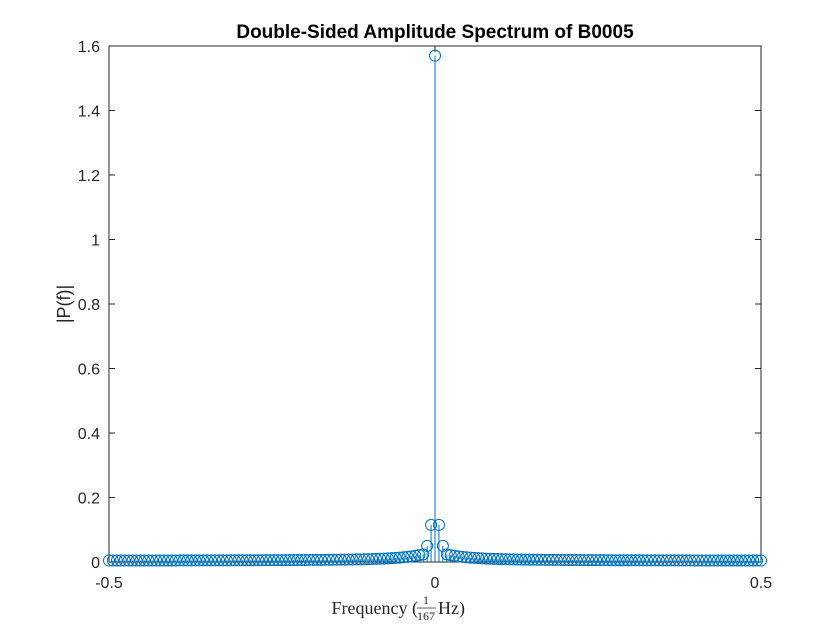 Image resolution: width=840 pixels, height=630 pixels. Describe the element at coordinates (761, 583) in the screenshot. I see `x-tick-label: 0.5` at that location.